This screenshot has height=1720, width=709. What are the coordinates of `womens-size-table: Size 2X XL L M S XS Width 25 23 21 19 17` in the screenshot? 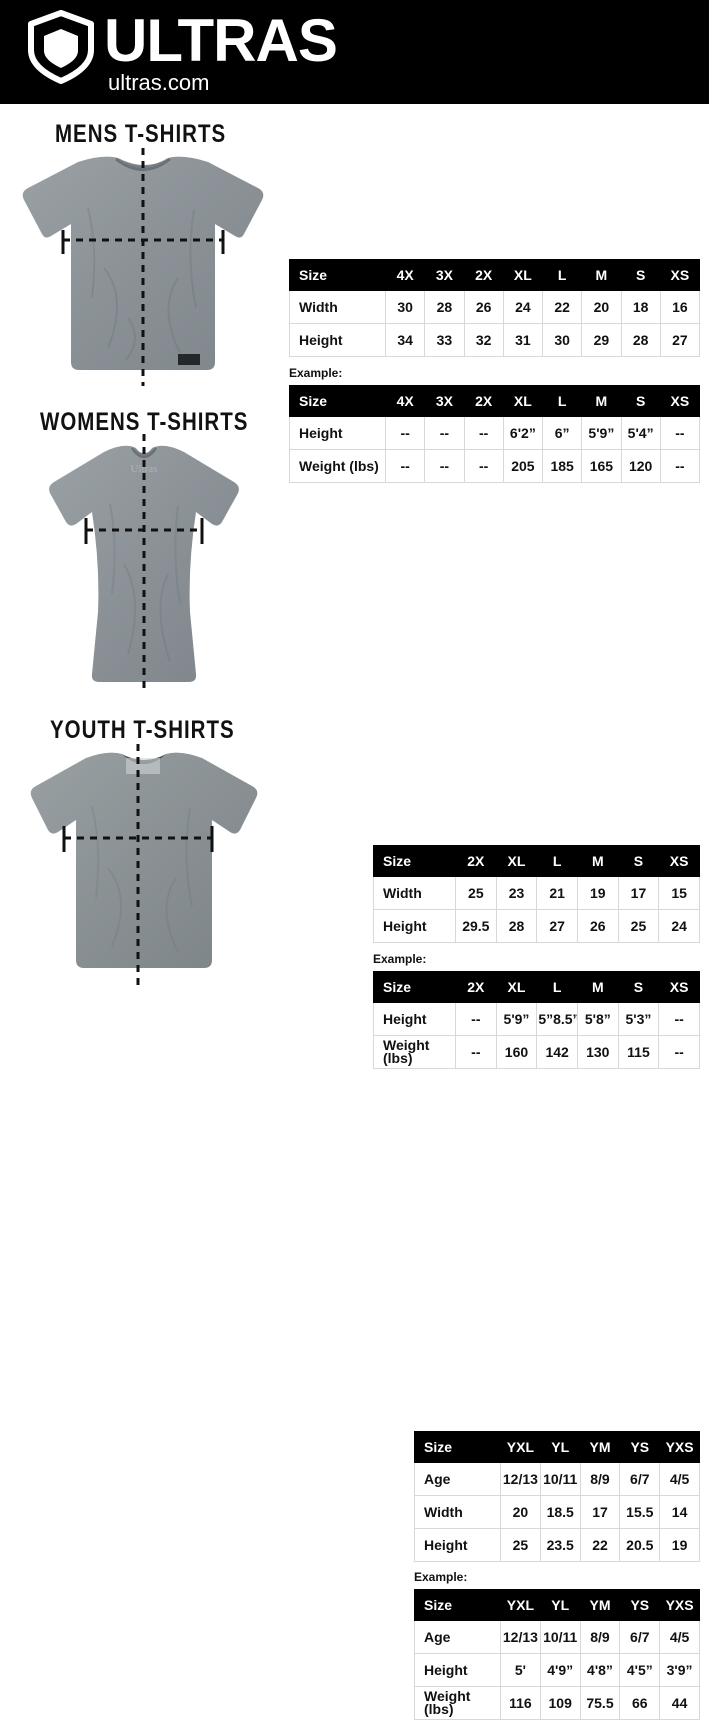 It's located at (536, 894).